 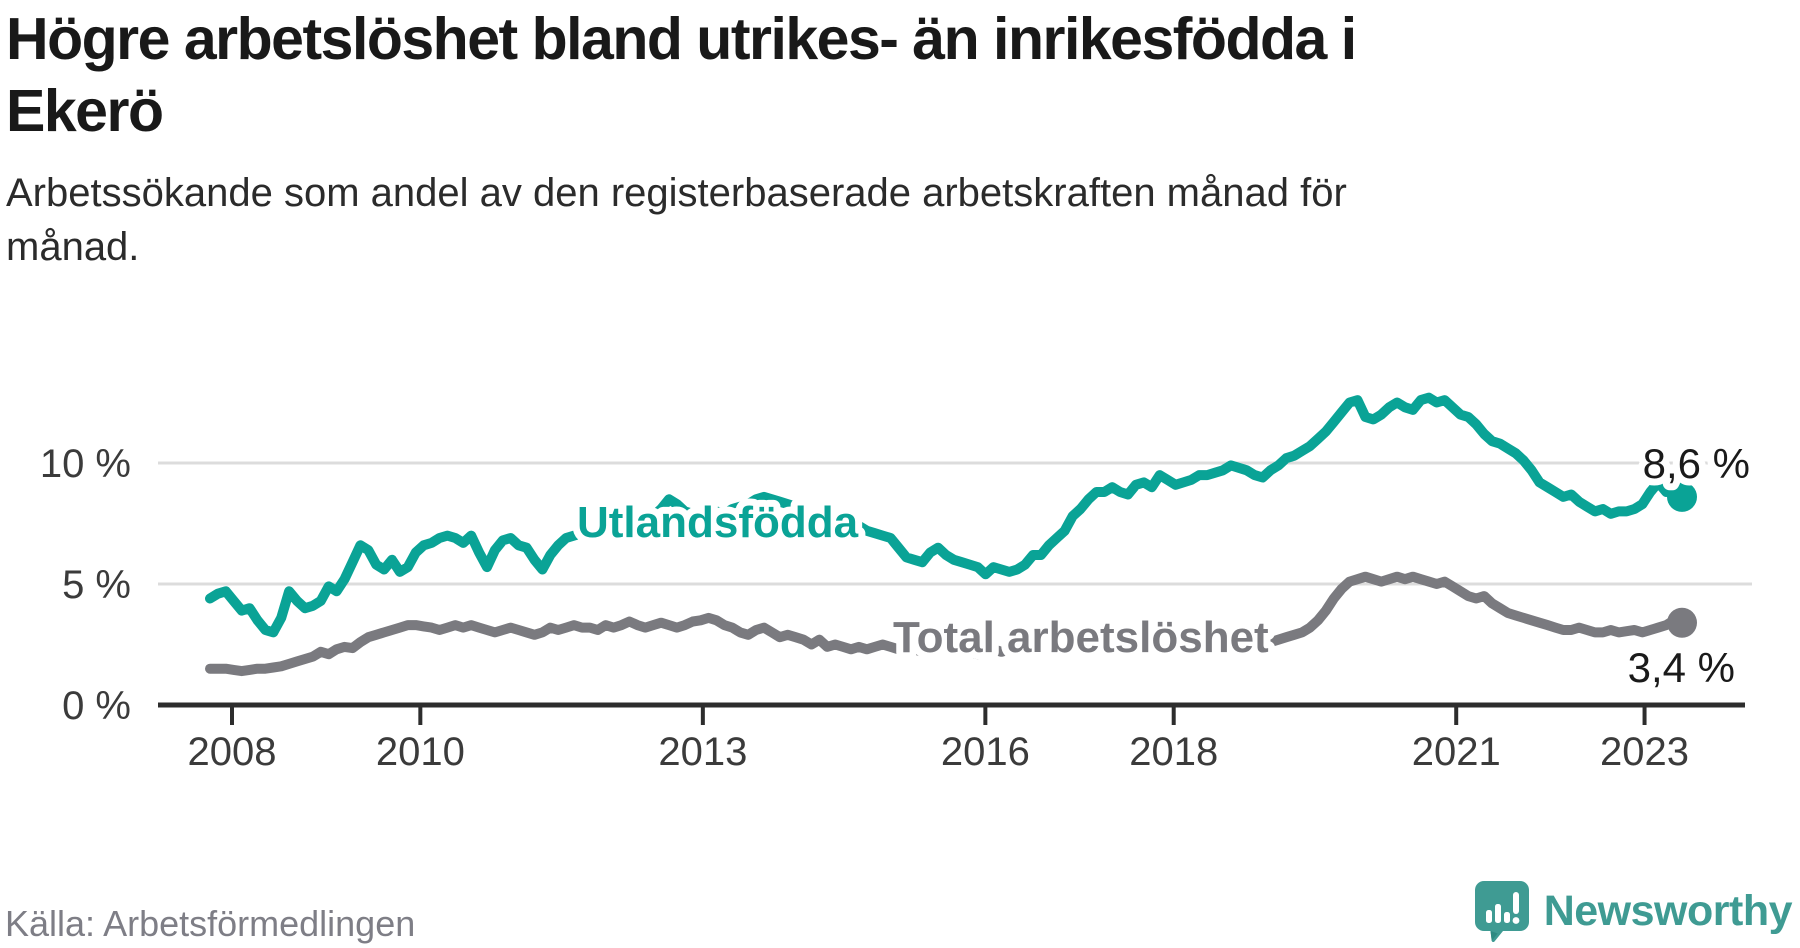 I want to click on end-value-label-utlandsfodda: 8,6 %, so click(x=1696, y=463).